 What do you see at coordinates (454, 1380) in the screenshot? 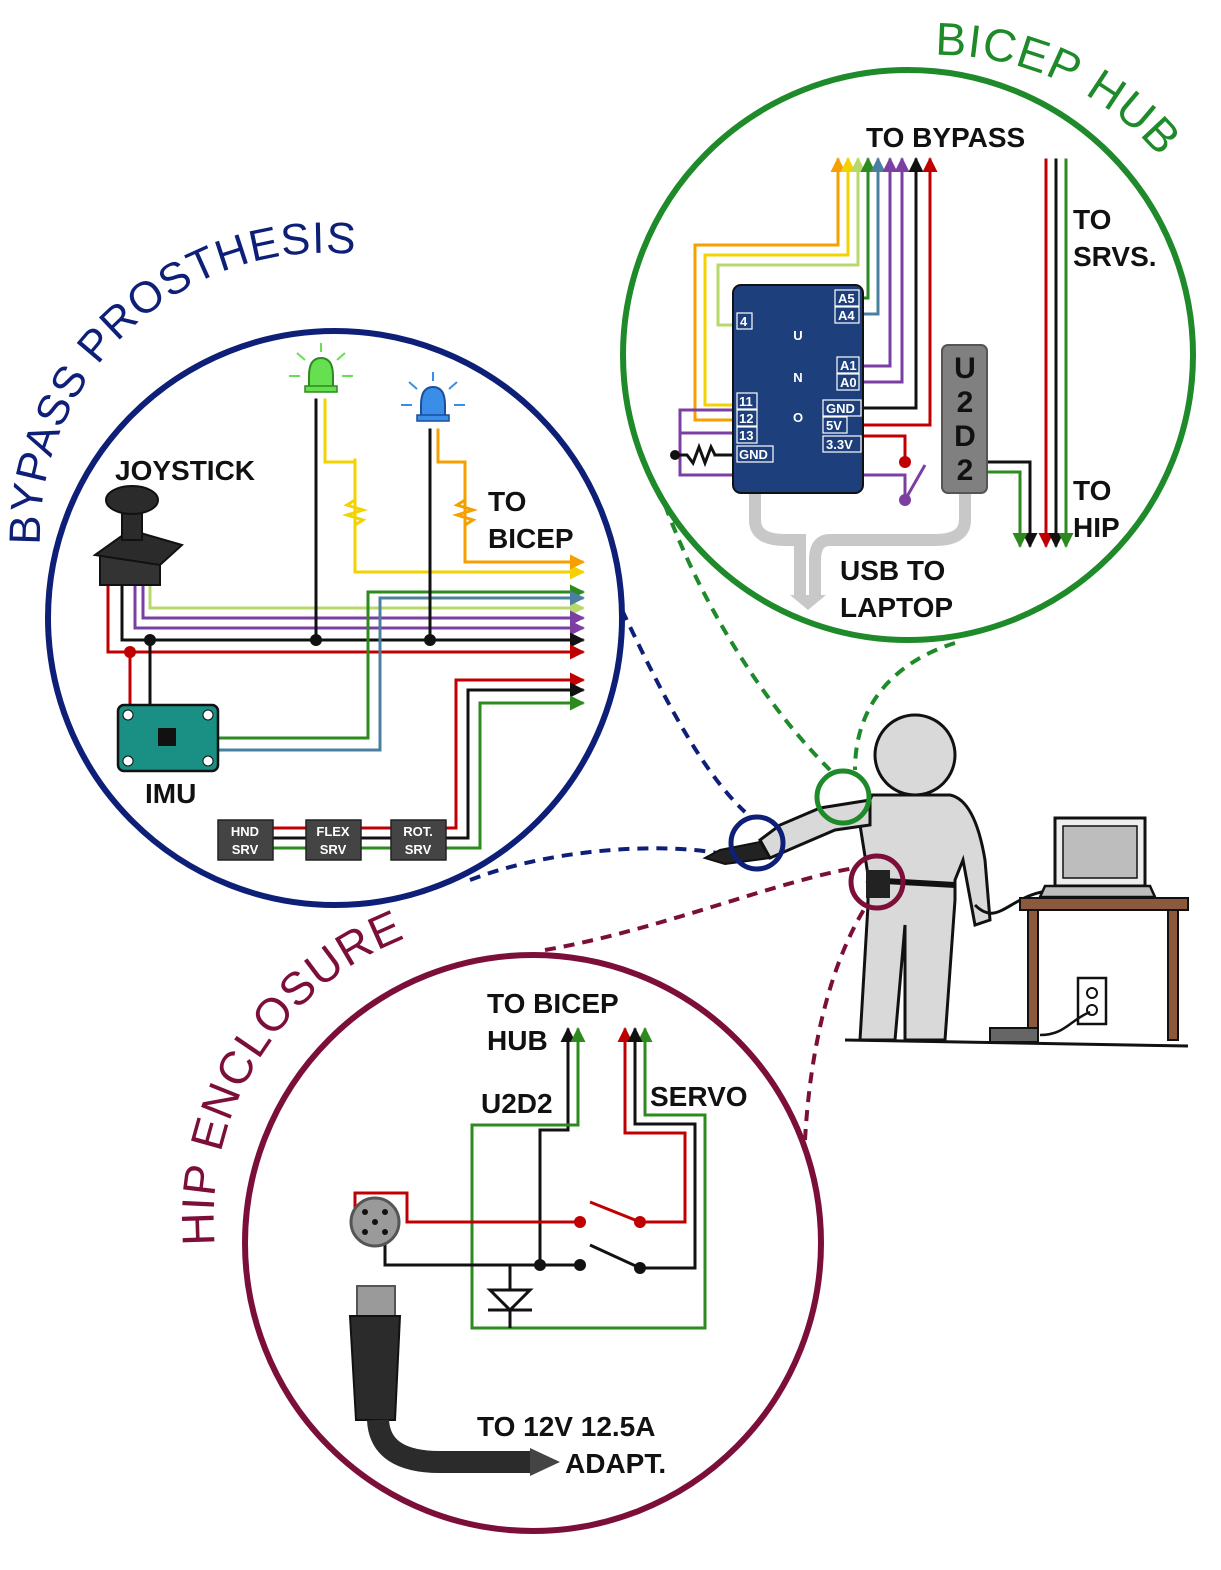
I see `power-plug-icon` at bounding box center [454, 1380].